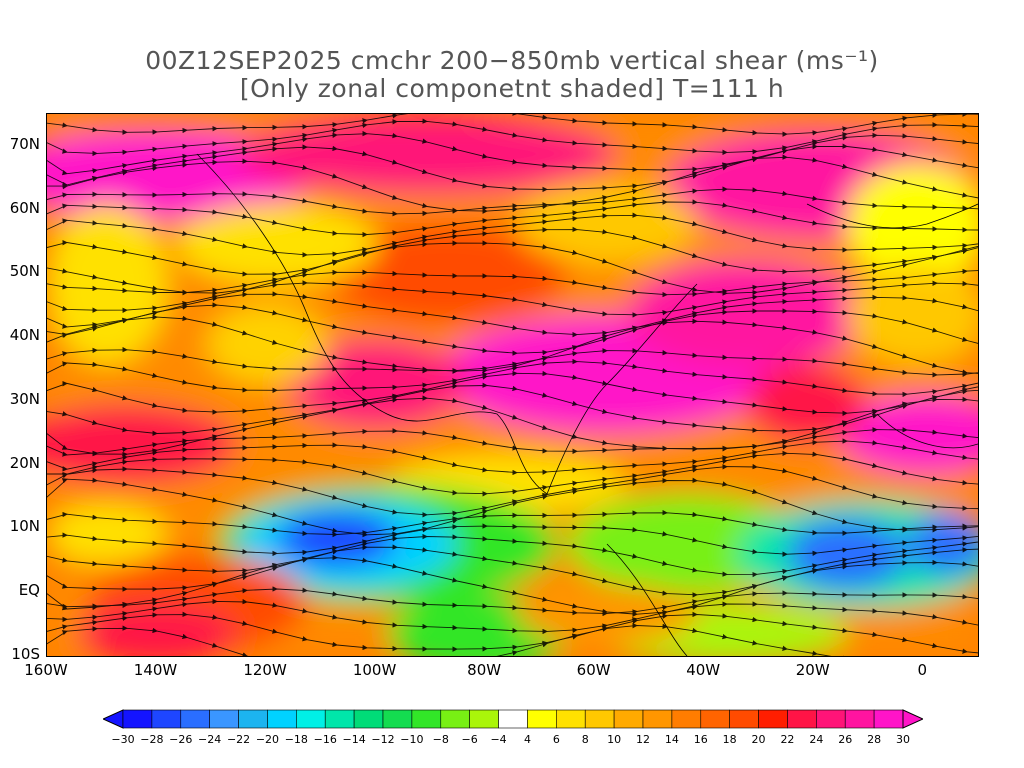 The image size is (1024, 768). Describe the element at coordinates (383, 739) in the screenshot. I see `colorbar-tick-label: −12` at that location.